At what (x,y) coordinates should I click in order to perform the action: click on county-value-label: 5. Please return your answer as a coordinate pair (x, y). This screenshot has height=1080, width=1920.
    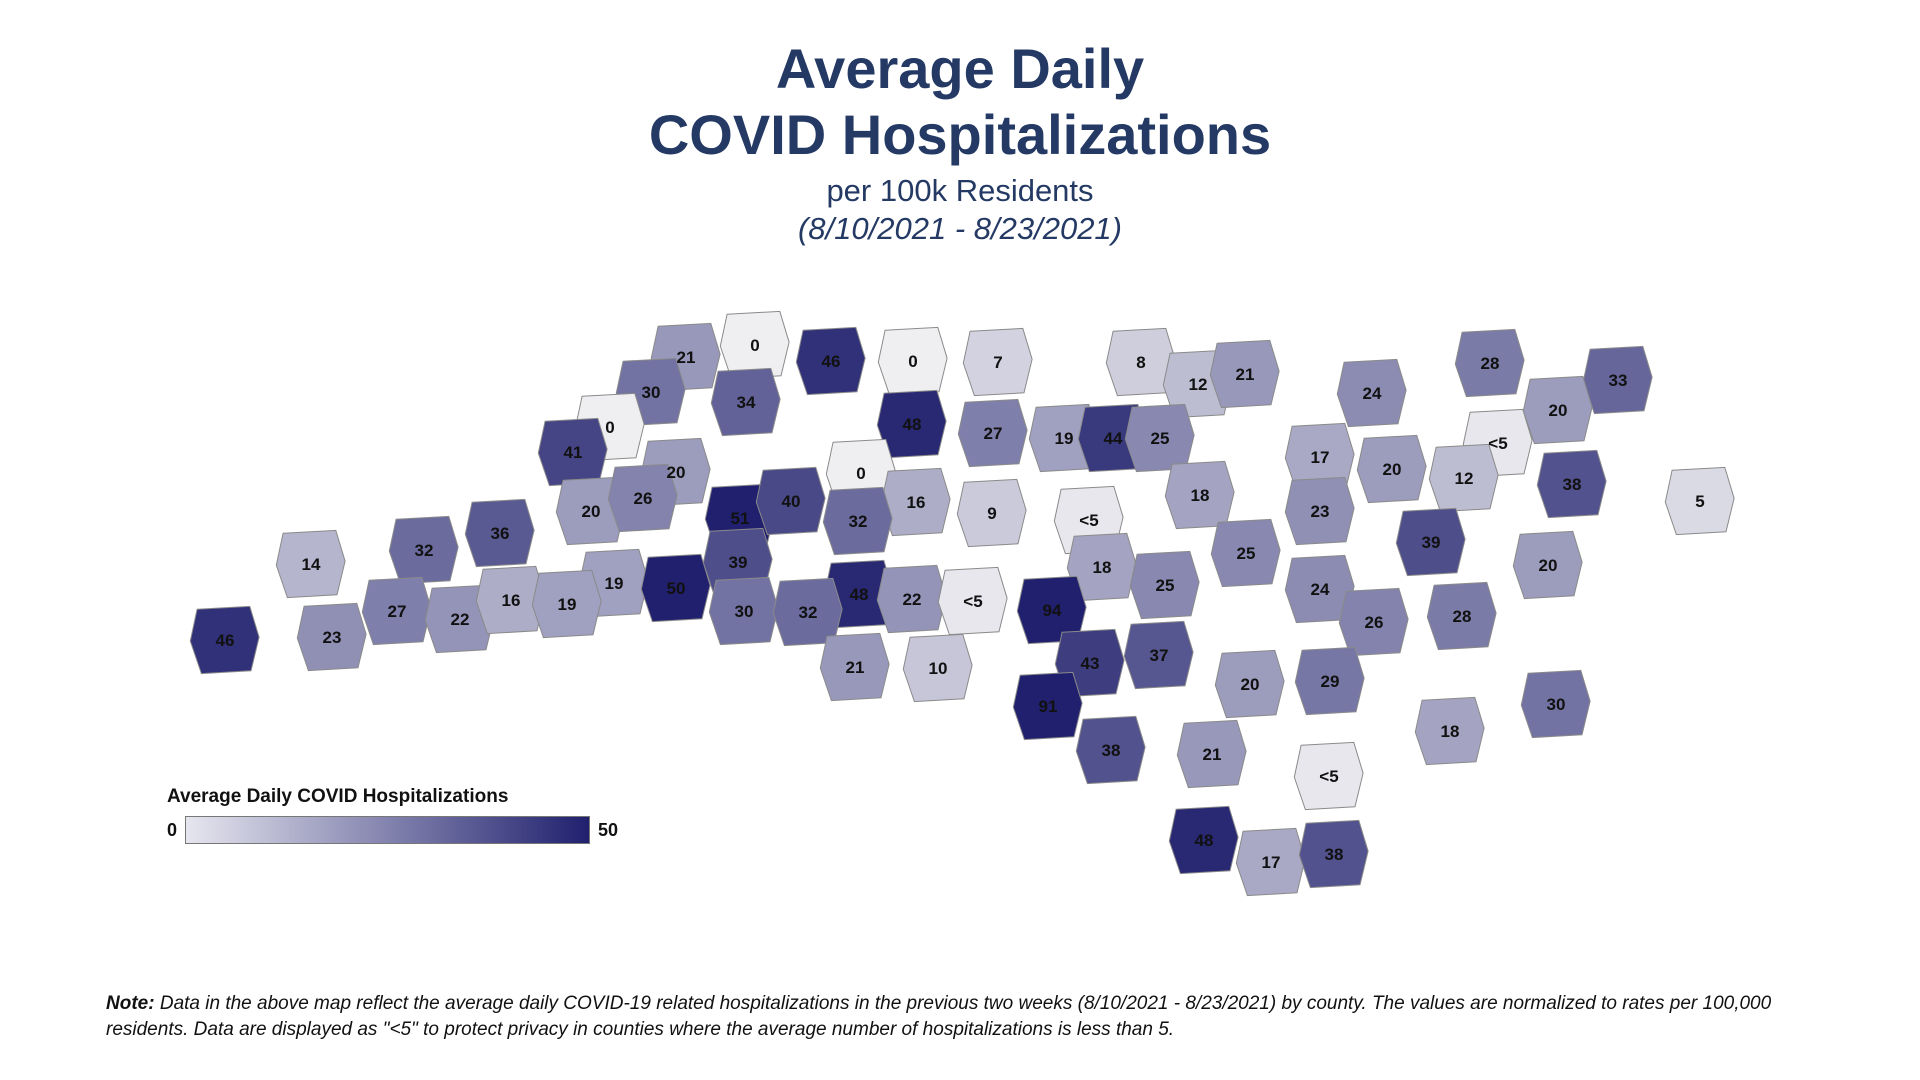
    Looking at the image, I should click on (1699, 501).